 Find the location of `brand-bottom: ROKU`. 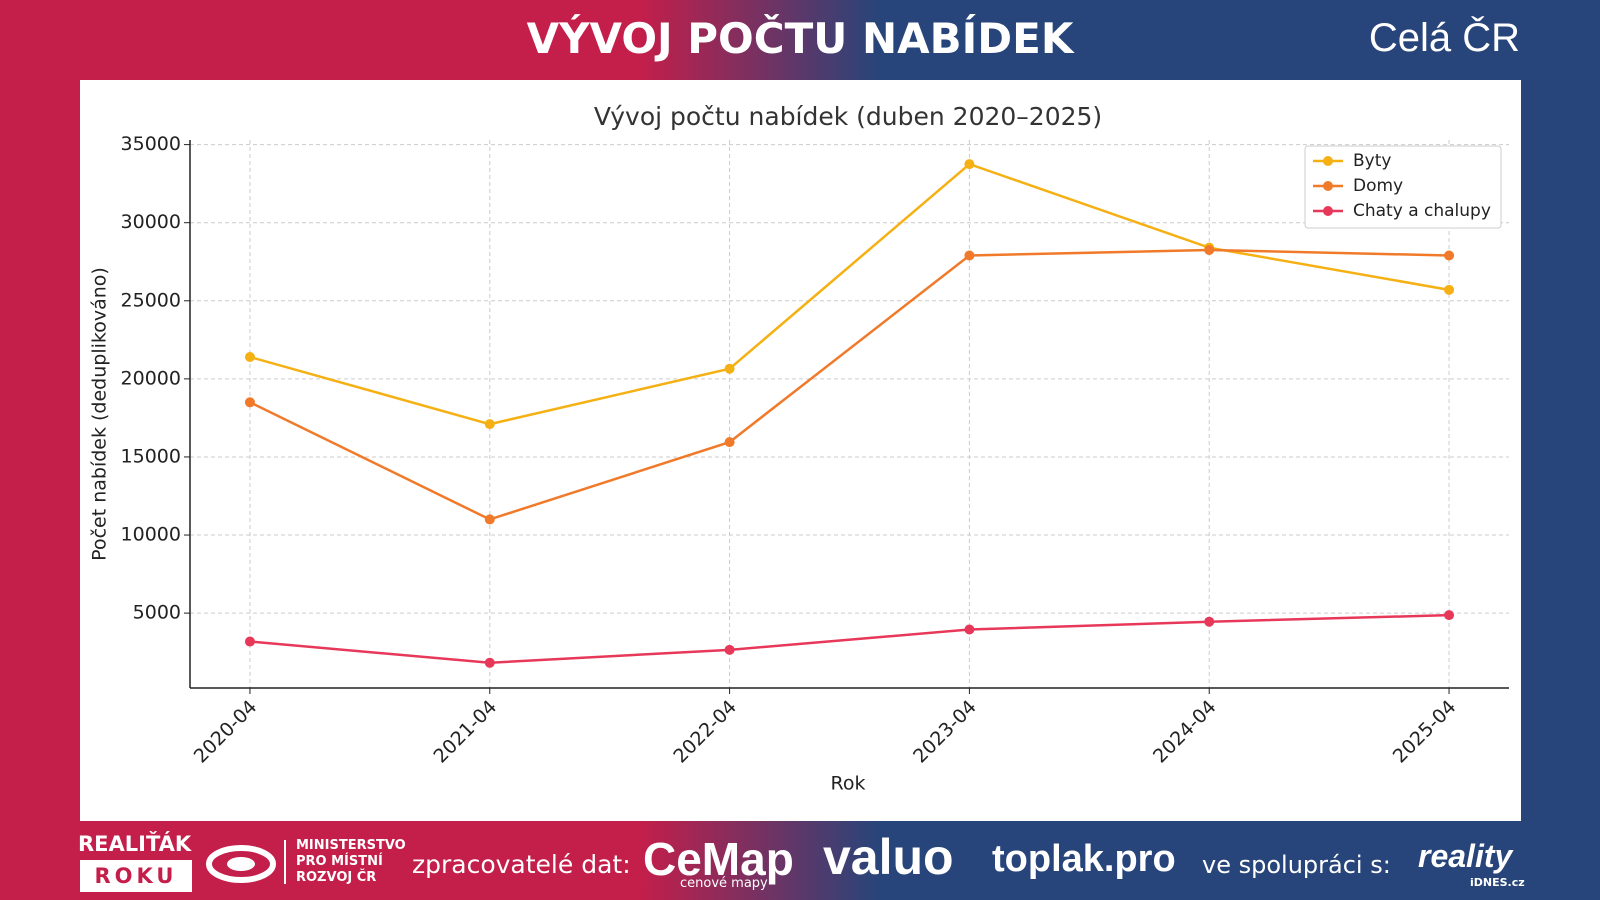

brand-bottom: ROKU is located at coordinates (136, 876).